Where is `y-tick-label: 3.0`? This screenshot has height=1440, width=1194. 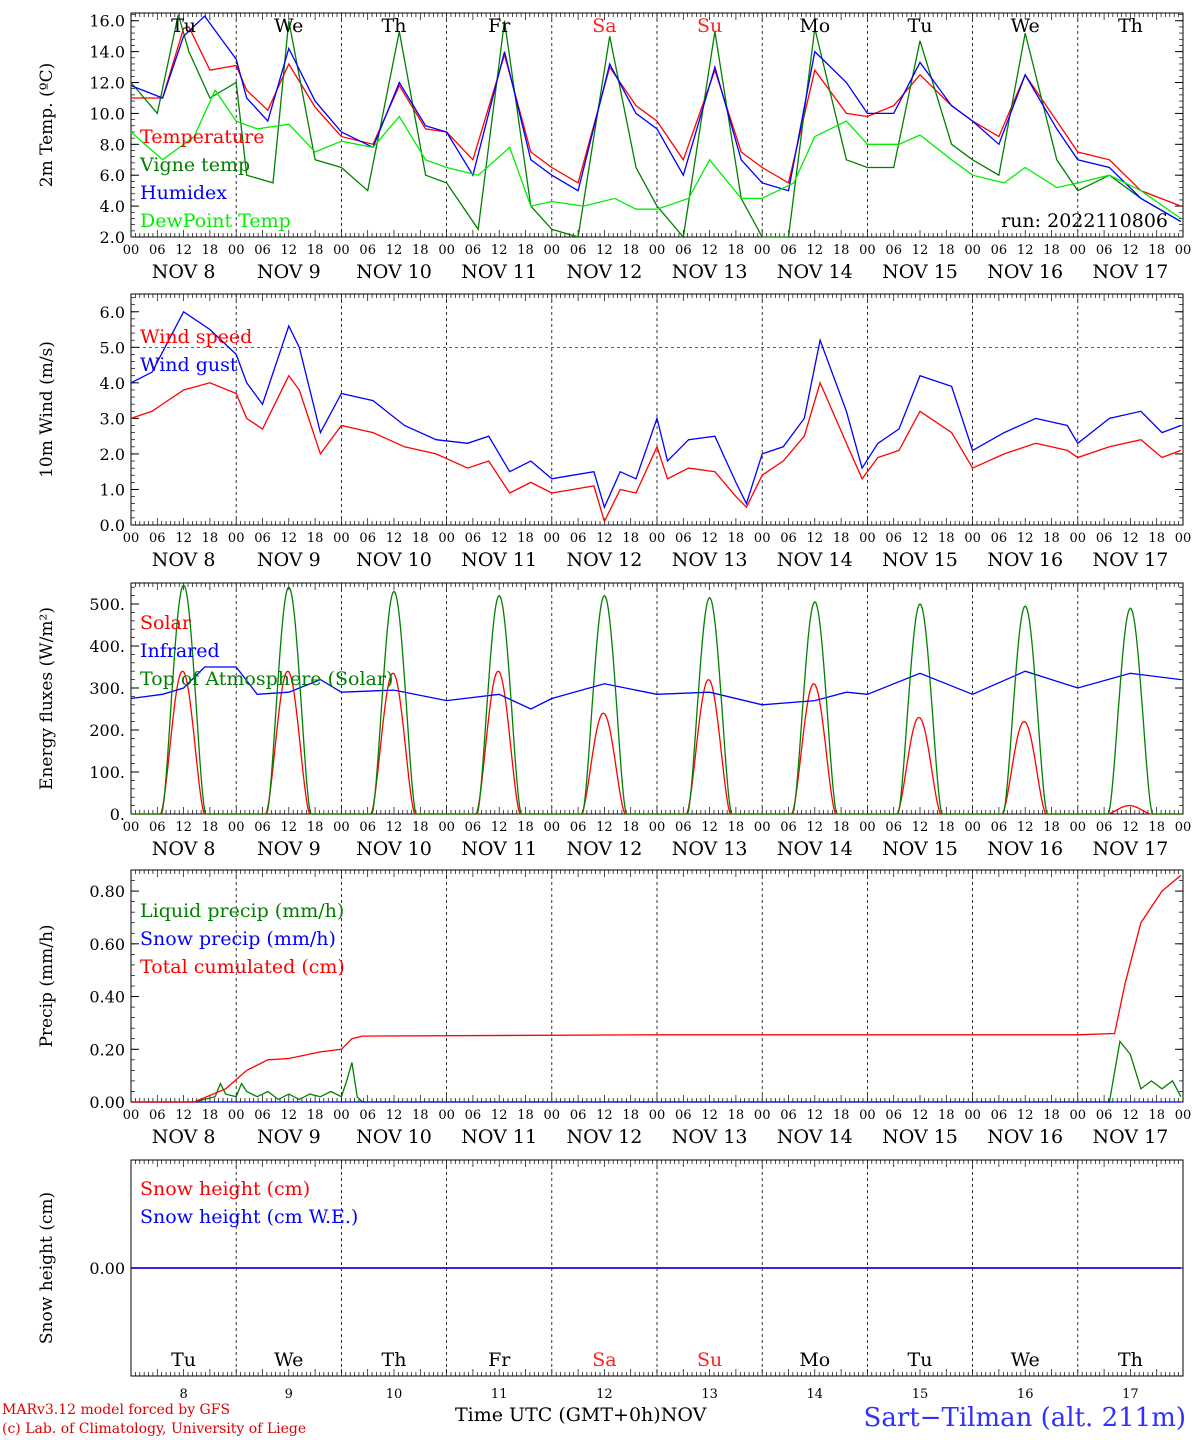 y-tick-label: 3.0 is located at coordinates (112, 418).